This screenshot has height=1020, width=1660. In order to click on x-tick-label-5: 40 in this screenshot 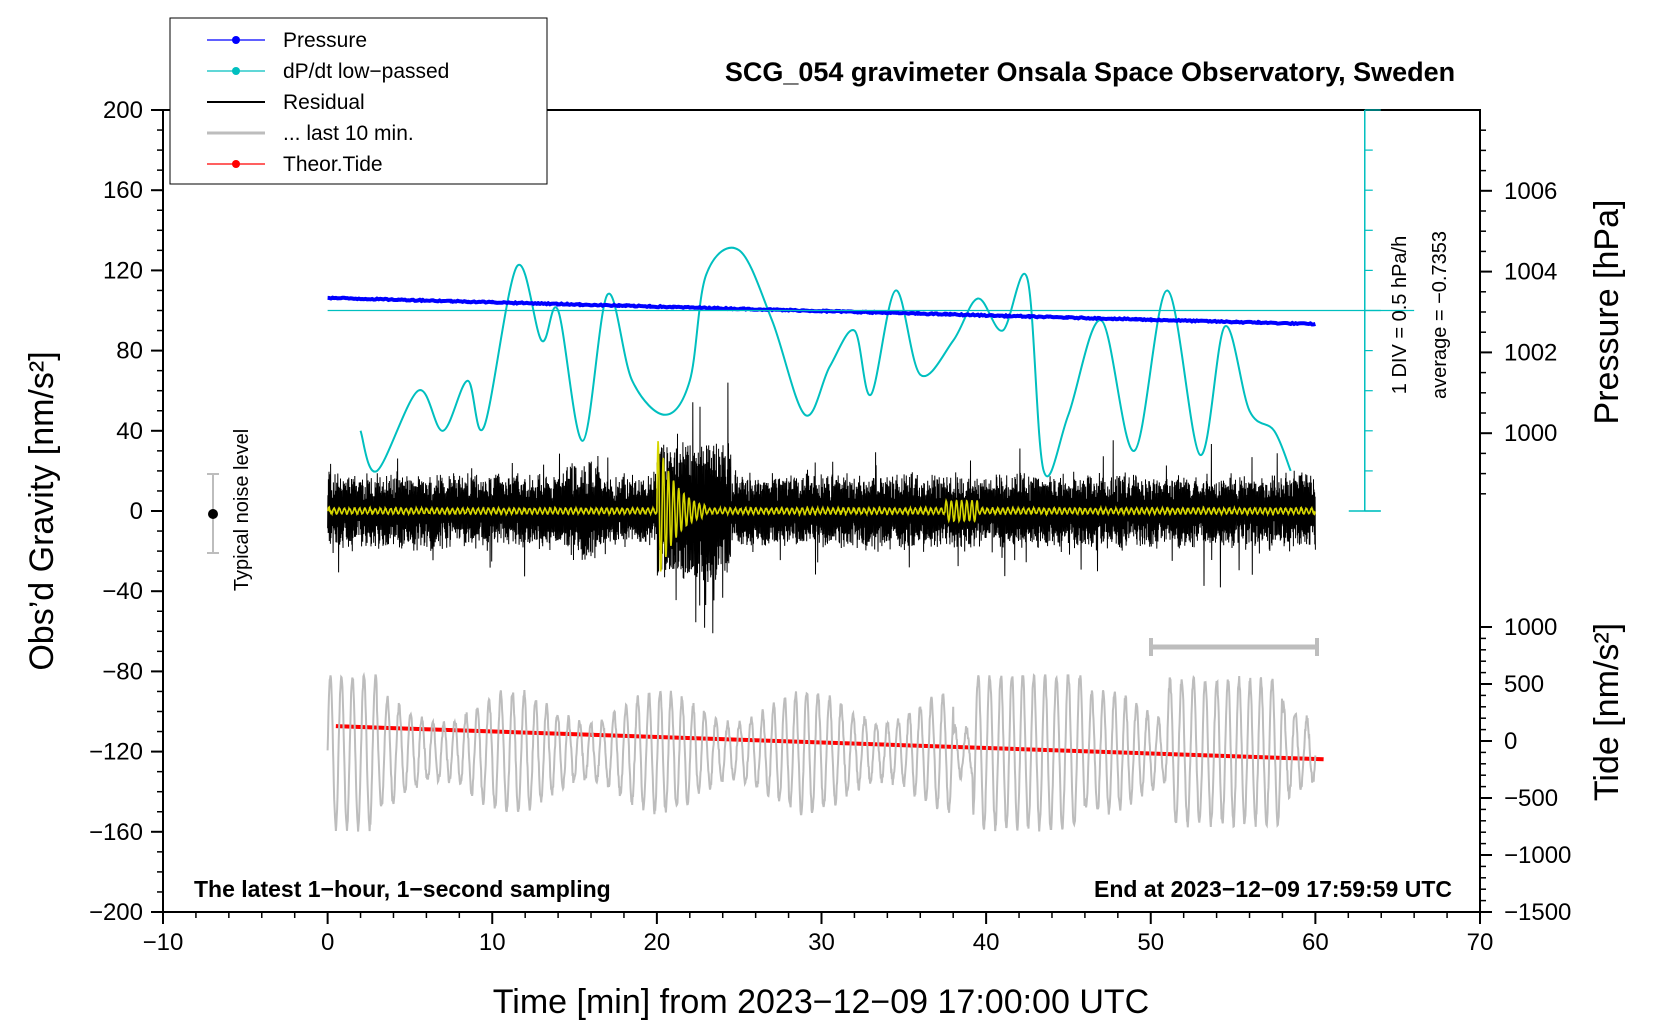, I will do `click(986, 942)`.